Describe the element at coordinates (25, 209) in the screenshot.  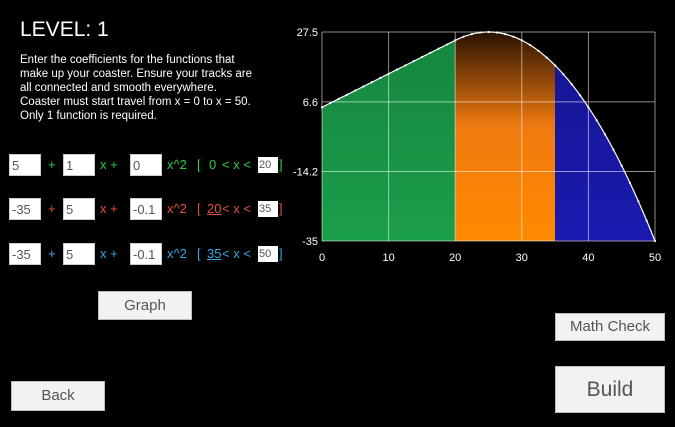
I see `constant-input-2: -35` at that location.